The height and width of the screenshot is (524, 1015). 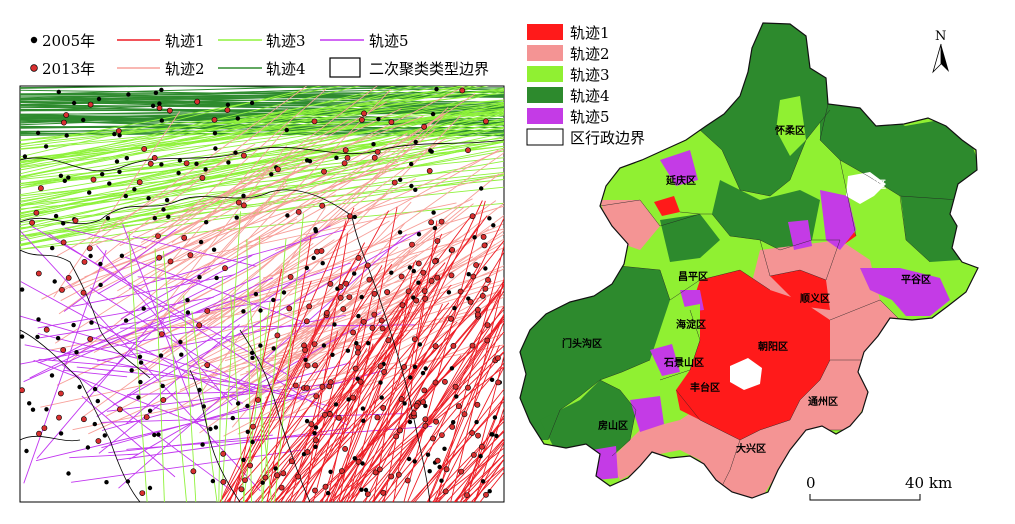 I want to click on north-arrow-right-half, so click(x=945, y=58).